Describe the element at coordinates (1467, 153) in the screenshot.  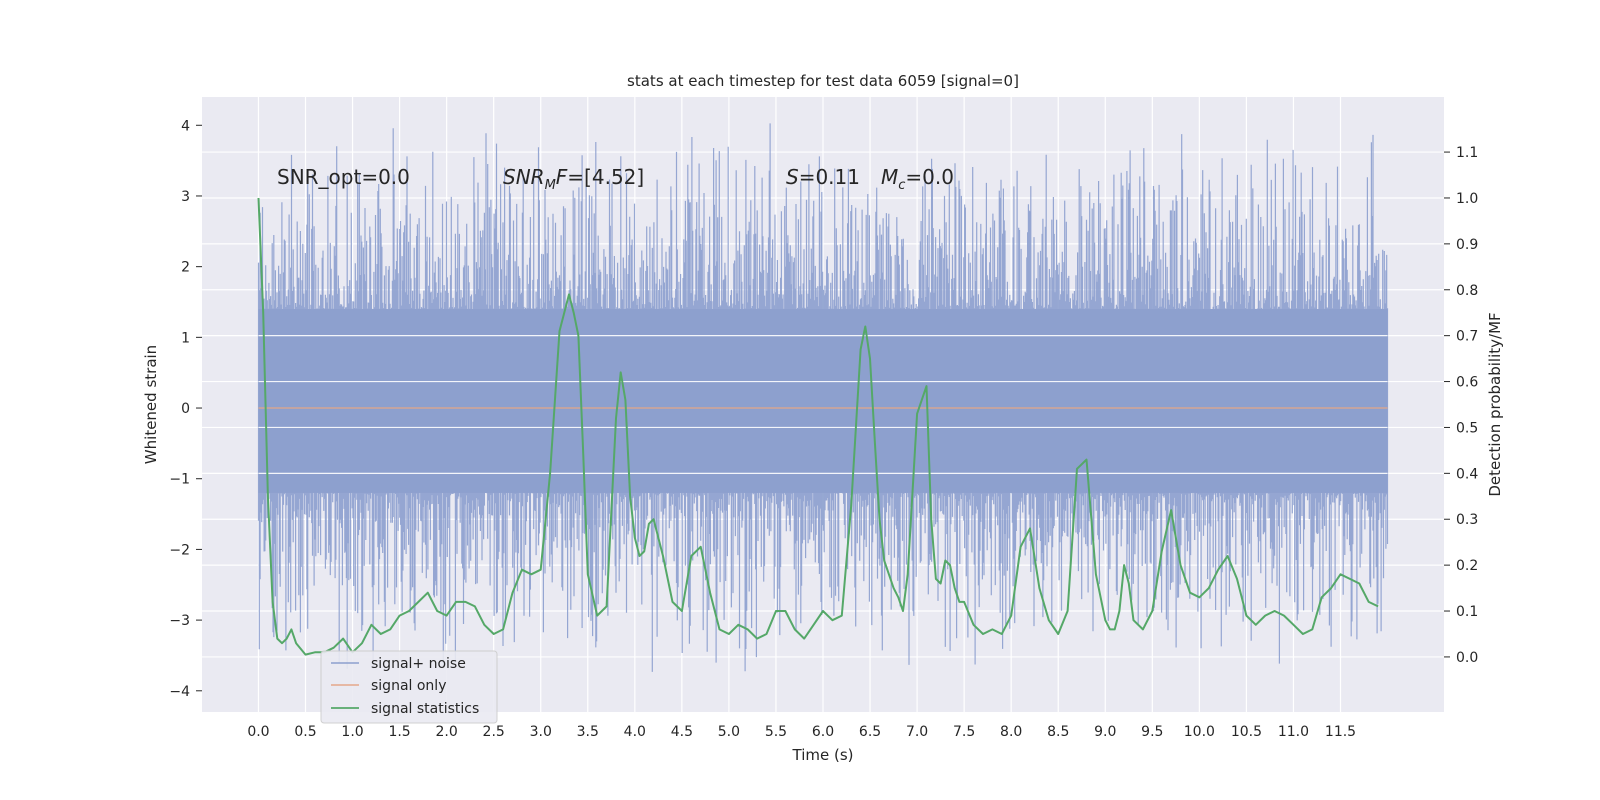
I see `y2-tick-label: 1.1` at that location.